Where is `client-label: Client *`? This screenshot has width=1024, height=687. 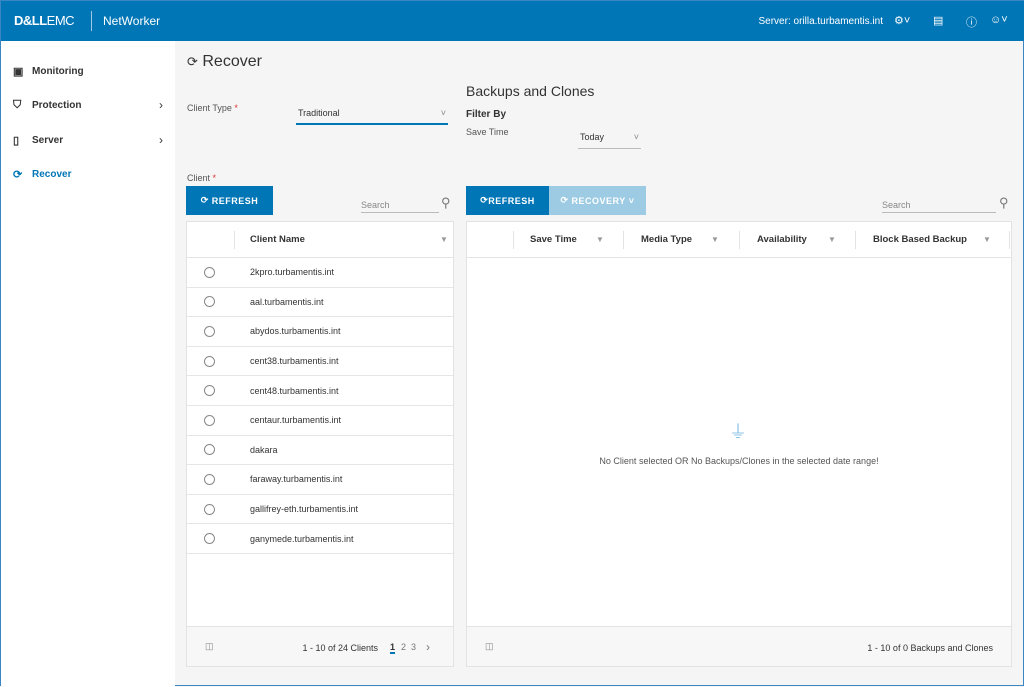 client-label: Client * is located at coordinates (202, 178).